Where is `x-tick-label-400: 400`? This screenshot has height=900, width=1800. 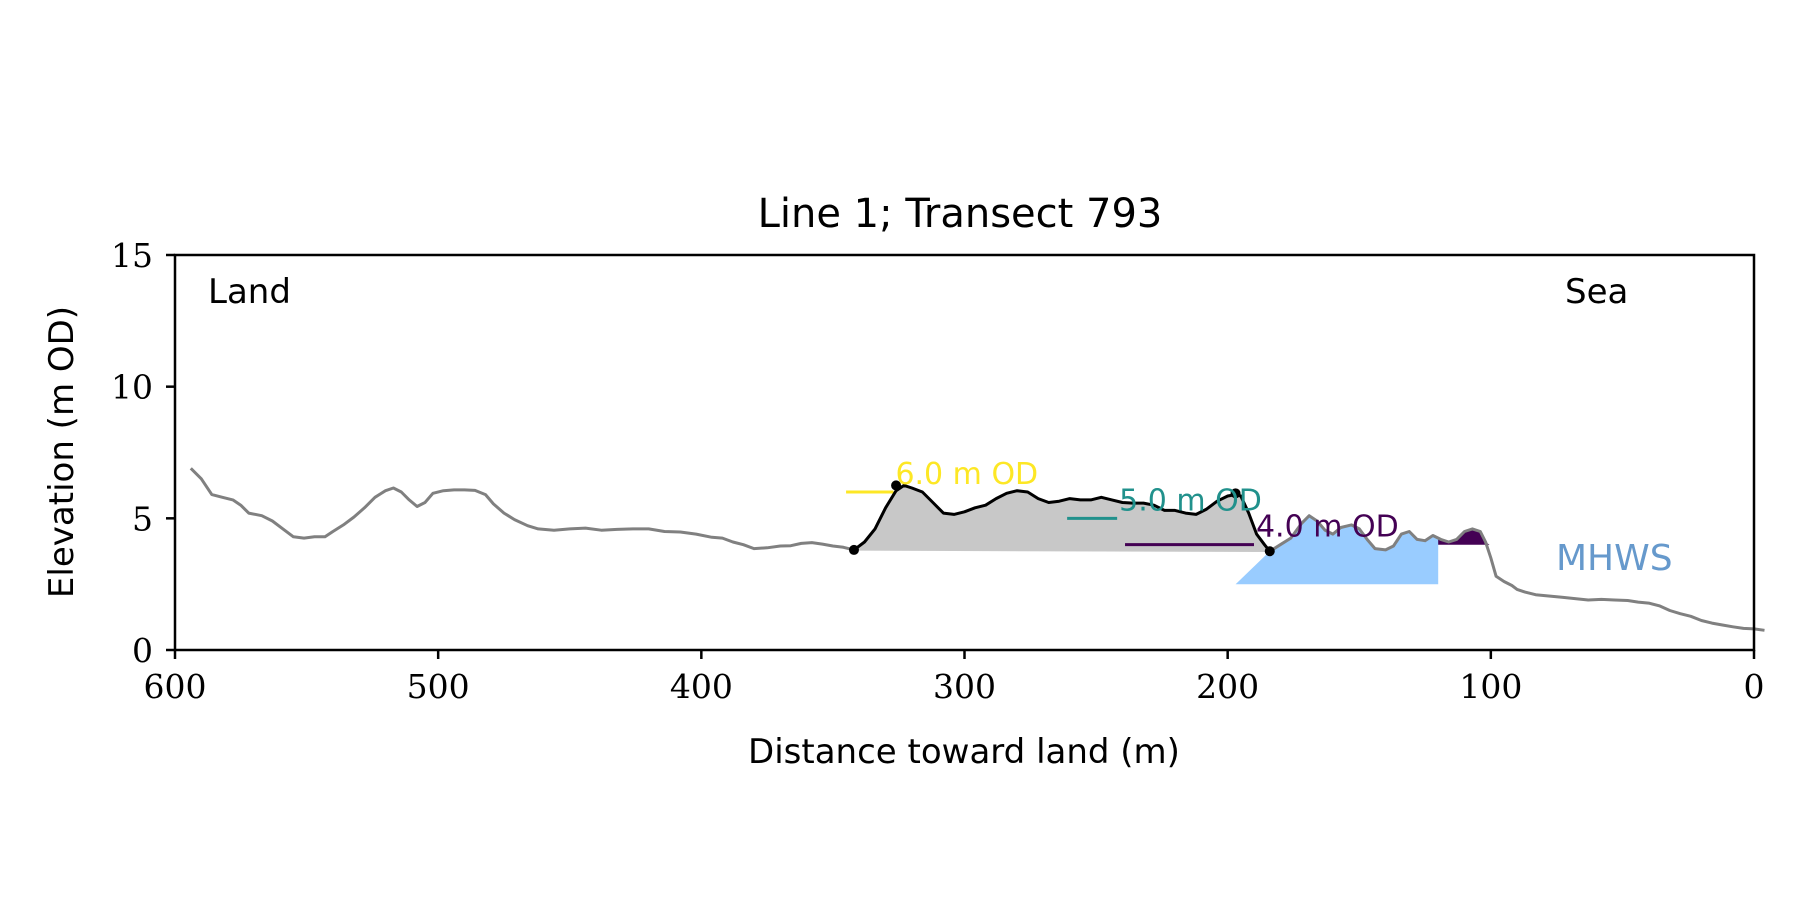 x-tick-label-400: 400 is located at coordinates (701, 686).